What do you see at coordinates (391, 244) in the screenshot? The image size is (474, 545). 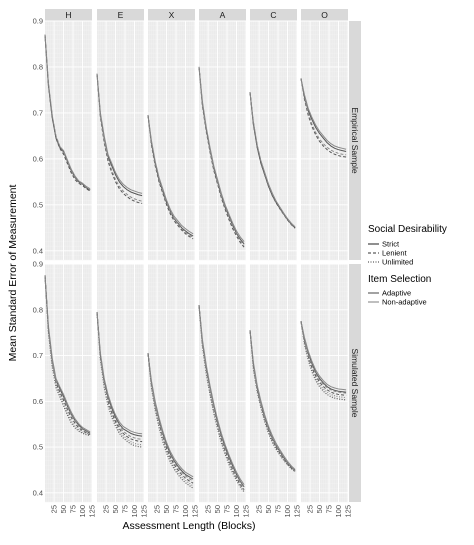 I see `legend-label: Strict` at bounding box center [391, 244].